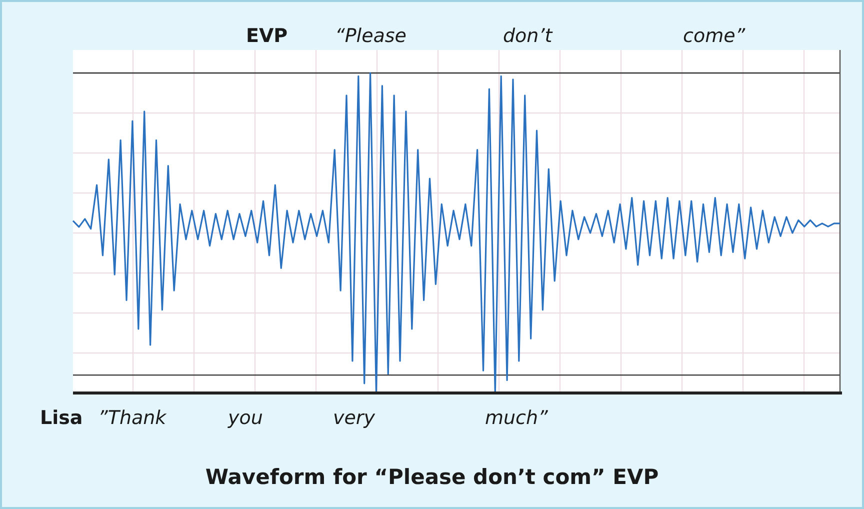  I want to click on text: come”, so click(714, 36).